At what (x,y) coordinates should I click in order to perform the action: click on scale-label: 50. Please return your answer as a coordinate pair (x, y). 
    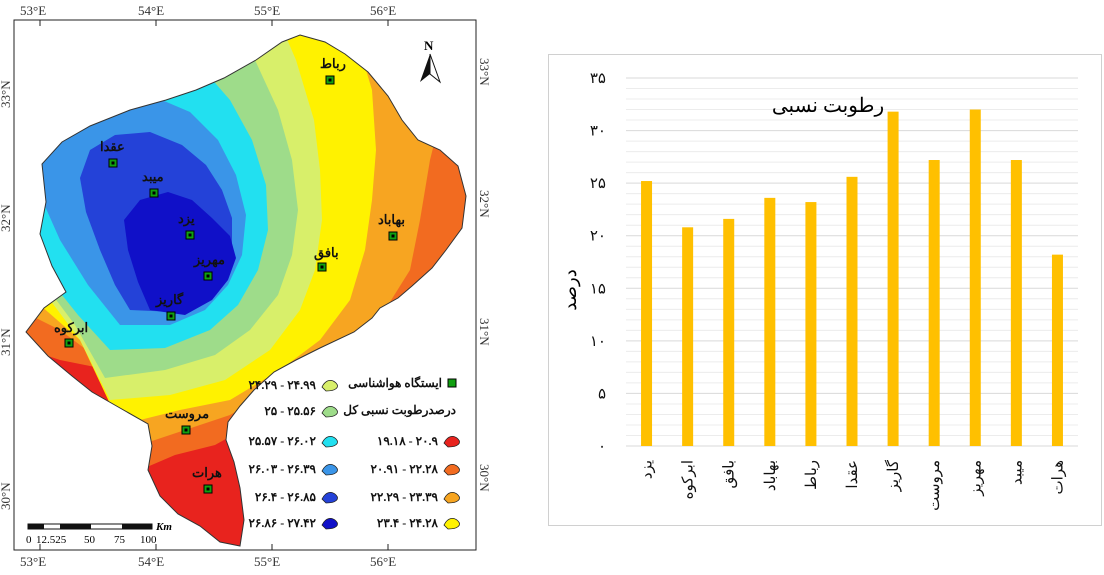
    Looking at the image, I should click on (90, 540).